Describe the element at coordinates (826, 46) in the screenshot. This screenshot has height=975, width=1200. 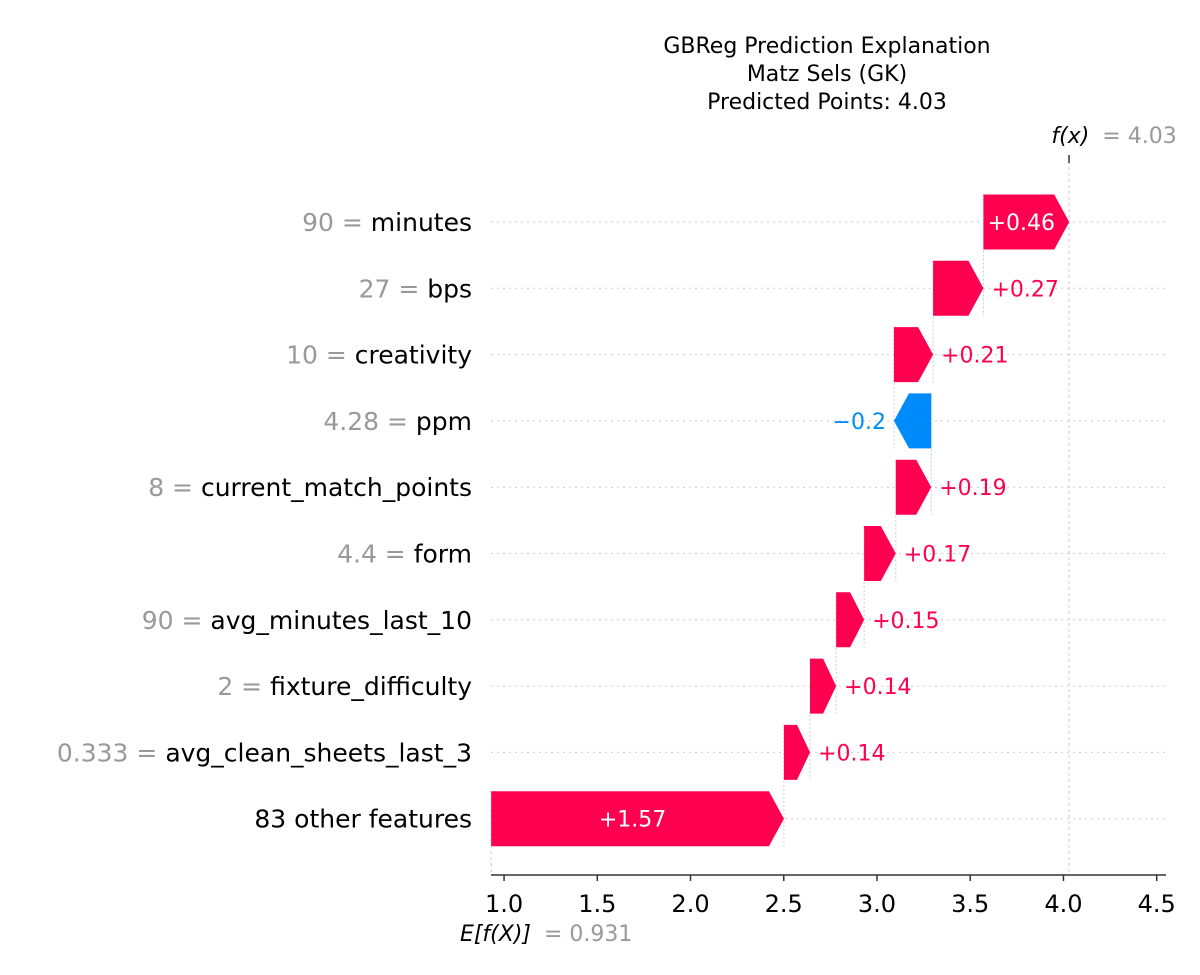
I see `chart-title-line-1: GBReg Prediction Explanation` at that location.